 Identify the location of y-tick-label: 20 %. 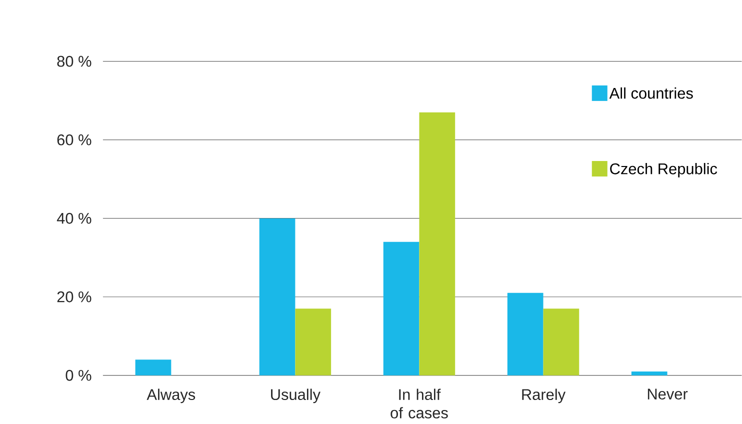
(74, 297).